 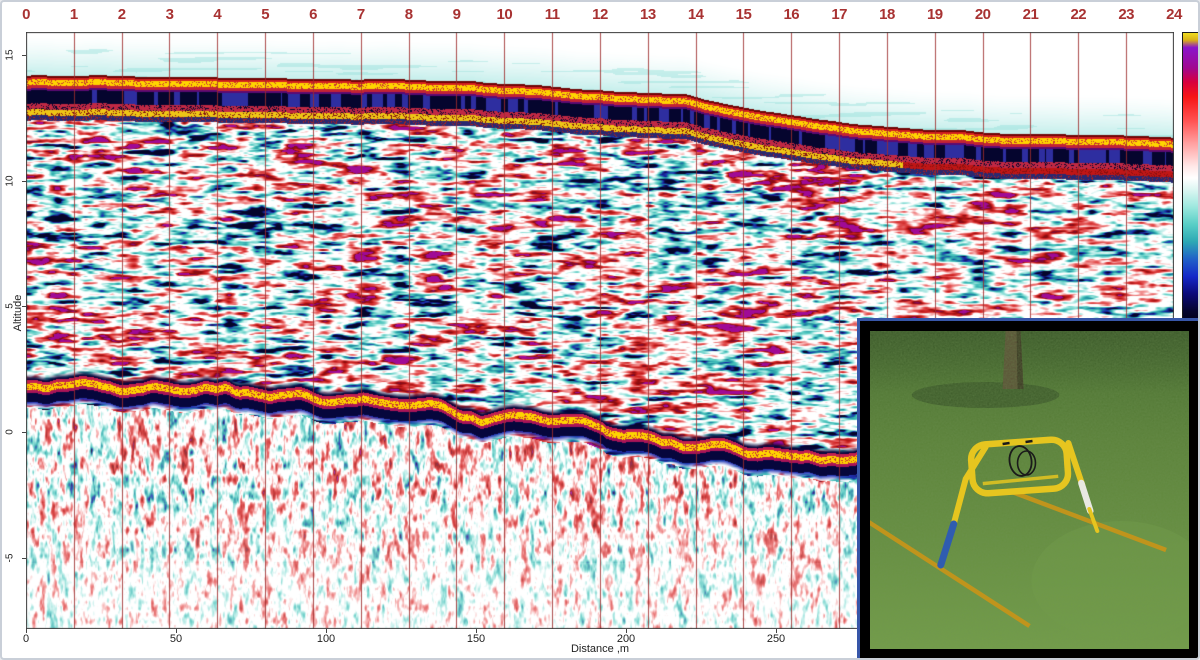 I want to click on antenna-leg-left-upper, so click(x=969, y=485).